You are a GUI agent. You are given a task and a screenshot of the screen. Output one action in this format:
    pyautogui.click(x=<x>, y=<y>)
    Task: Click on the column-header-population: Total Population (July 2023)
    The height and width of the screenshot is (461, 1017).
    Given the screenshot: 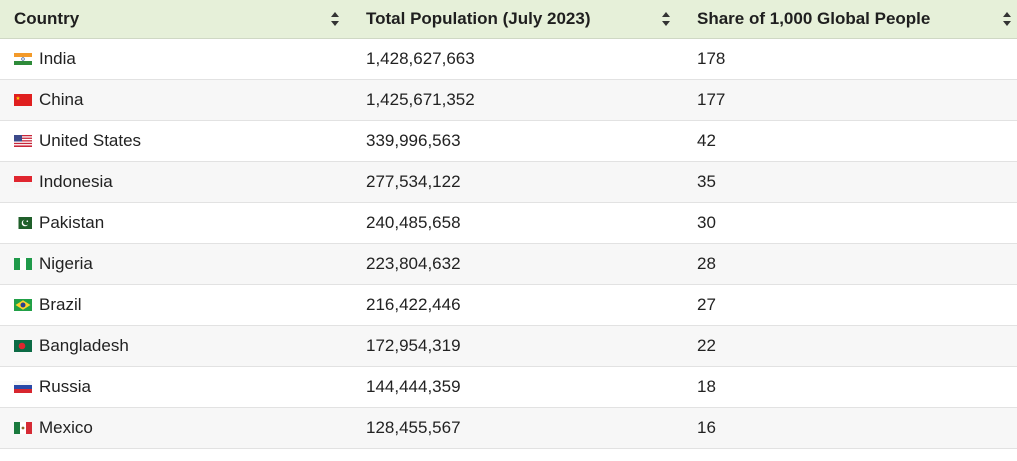 What is the action you would take?
    pyautogui.click(x=516, y=19)
    